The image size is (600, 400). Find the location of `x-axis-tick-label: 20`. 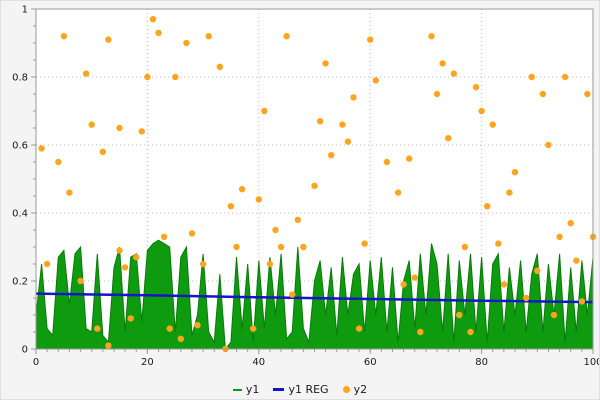

x-axis-tick-label: 20 is located at coordinates (147, 362).